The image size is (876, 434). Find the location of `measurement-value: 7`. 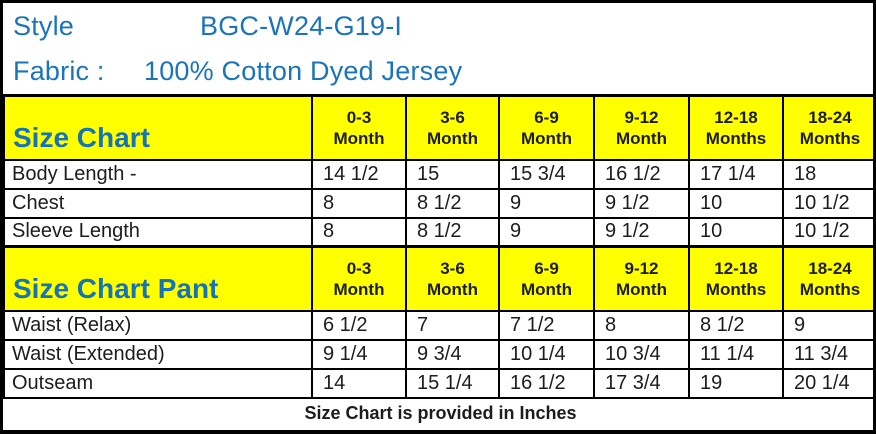

measurement-value: 7 is located at coordinates (452, 325).